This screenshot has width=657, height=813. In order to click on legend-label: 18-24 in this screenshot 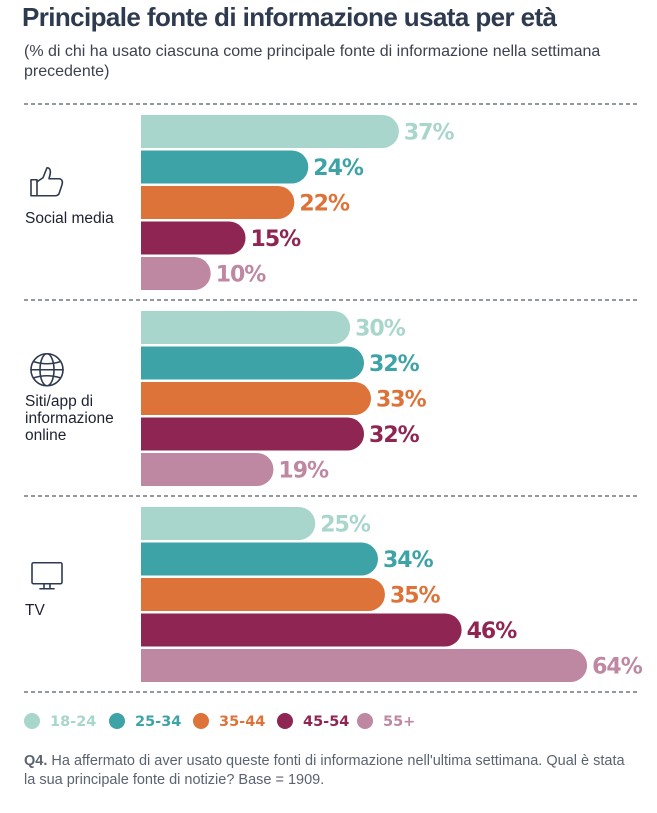, I will do `click(73, 722)`.